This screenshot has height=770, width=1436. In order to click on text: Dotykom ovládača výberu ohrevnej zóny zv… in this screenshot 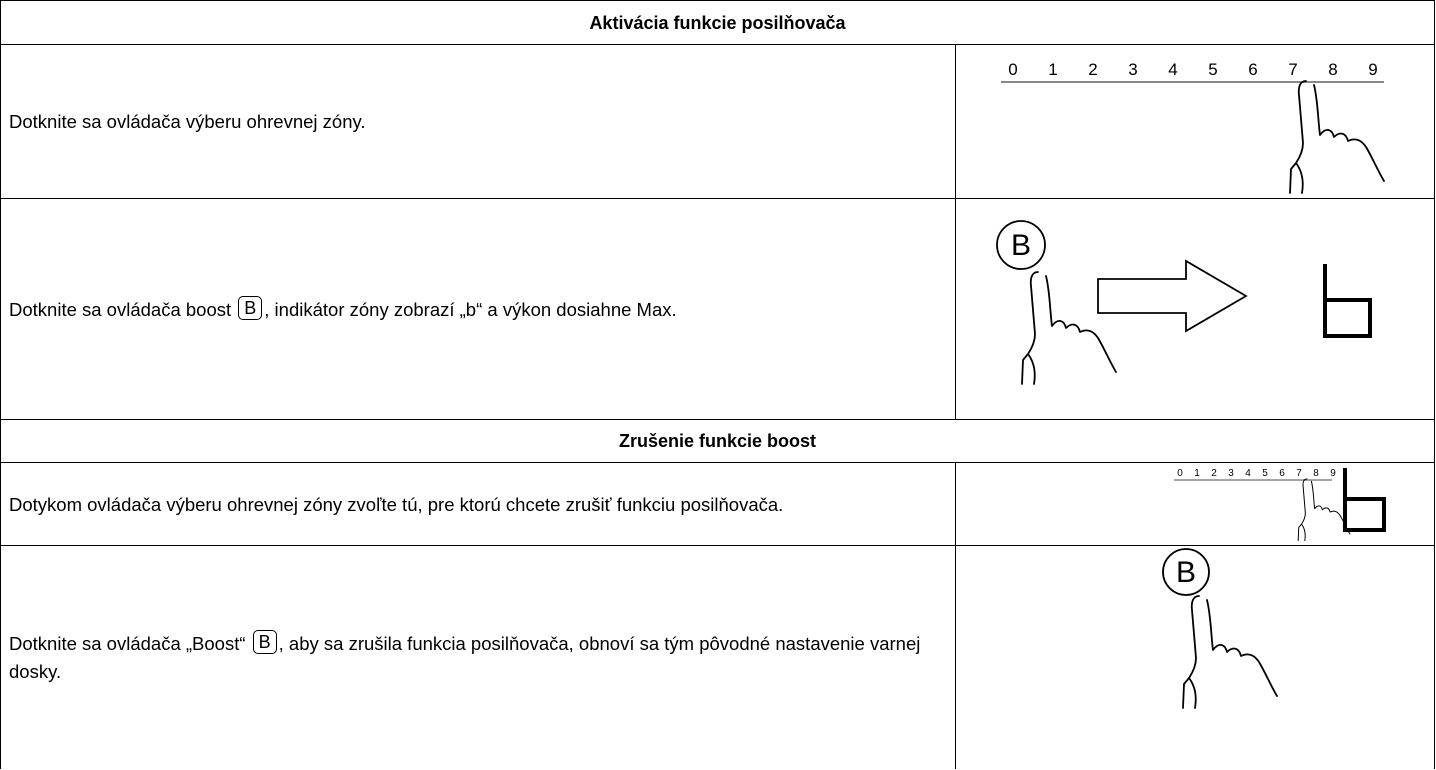, I will do `click(396, 504)`.